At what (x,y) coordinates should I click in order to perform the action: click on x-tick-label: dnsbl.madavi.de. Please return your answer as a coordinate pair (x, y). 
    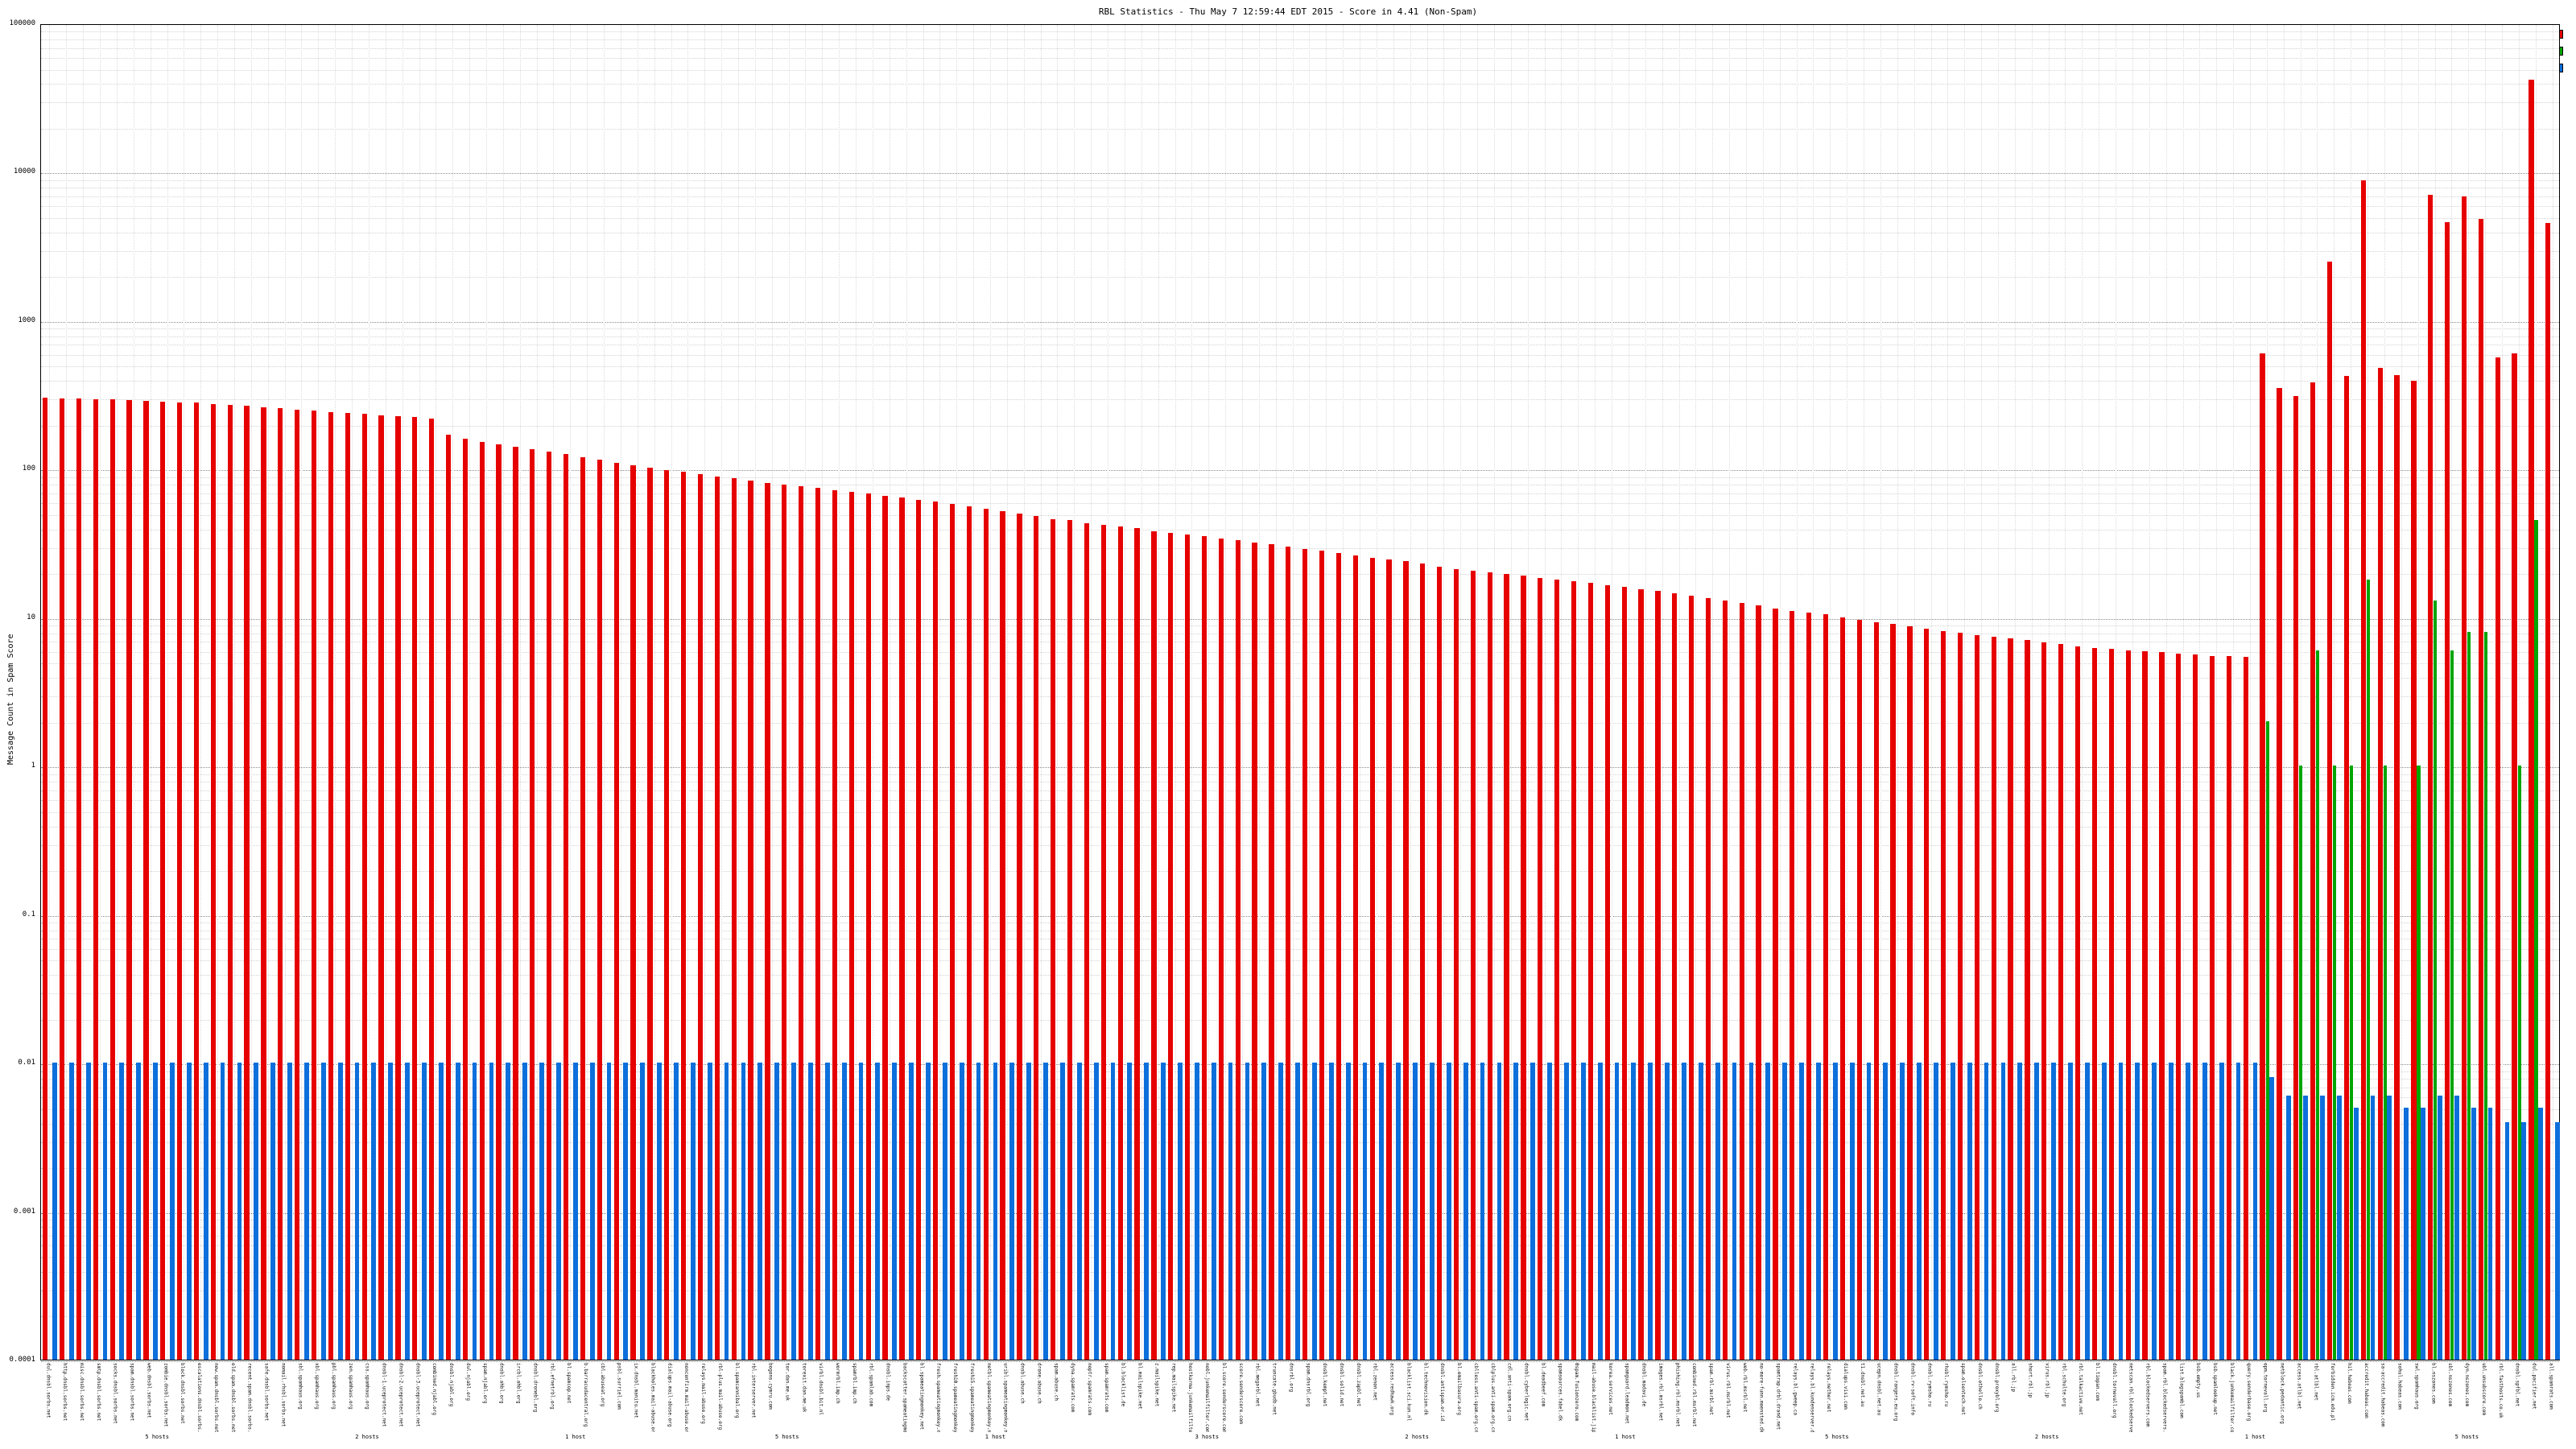
    Looking at the image, I should click on (1644, 1385).